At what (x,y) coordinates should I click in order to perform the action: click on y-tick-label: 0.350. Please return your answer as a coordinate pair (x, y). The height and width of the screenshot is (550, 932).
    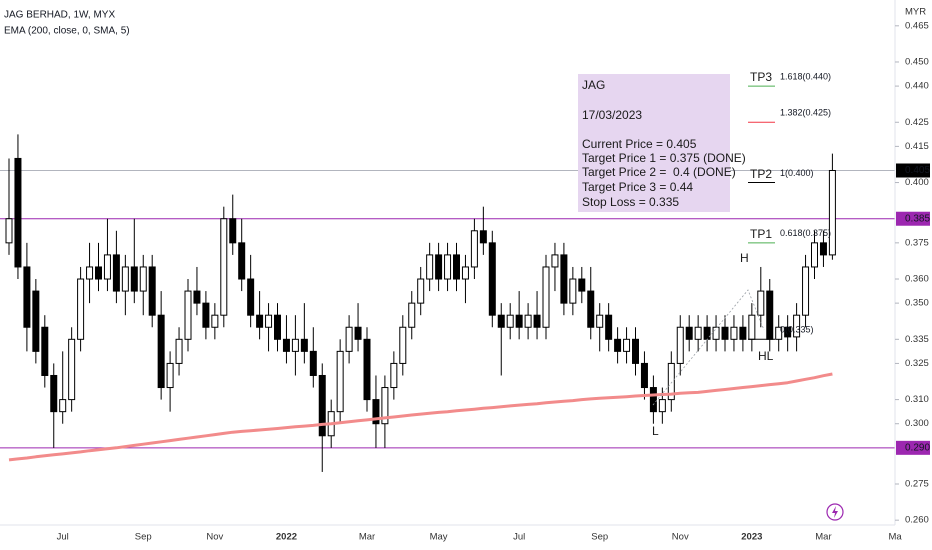
    Looking at the image, I should click on (917, 303).